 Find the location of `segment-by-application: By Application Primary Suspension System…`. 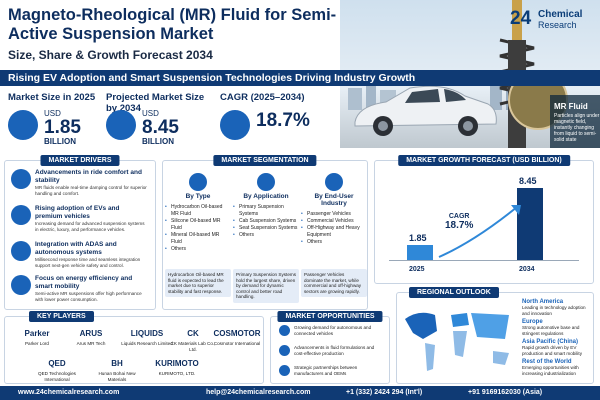

segment-by-application: By Application Primary Suspension System… is located at coordinates (266, 238).